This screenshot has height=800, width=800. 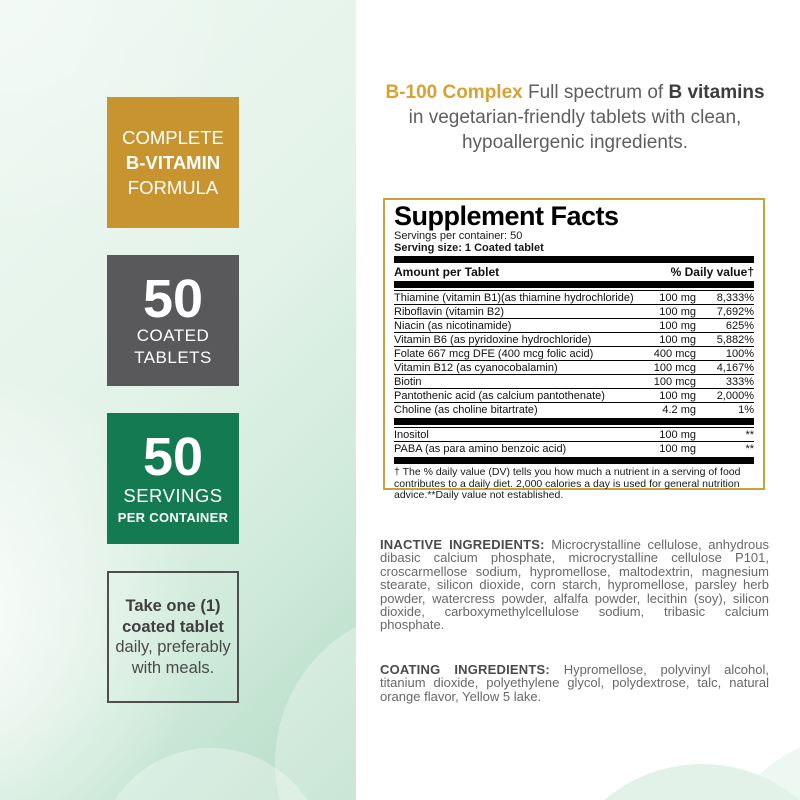 I want to click on table-header-row: Amount per Tablet % Daily value†, so click(x=574, y=272).